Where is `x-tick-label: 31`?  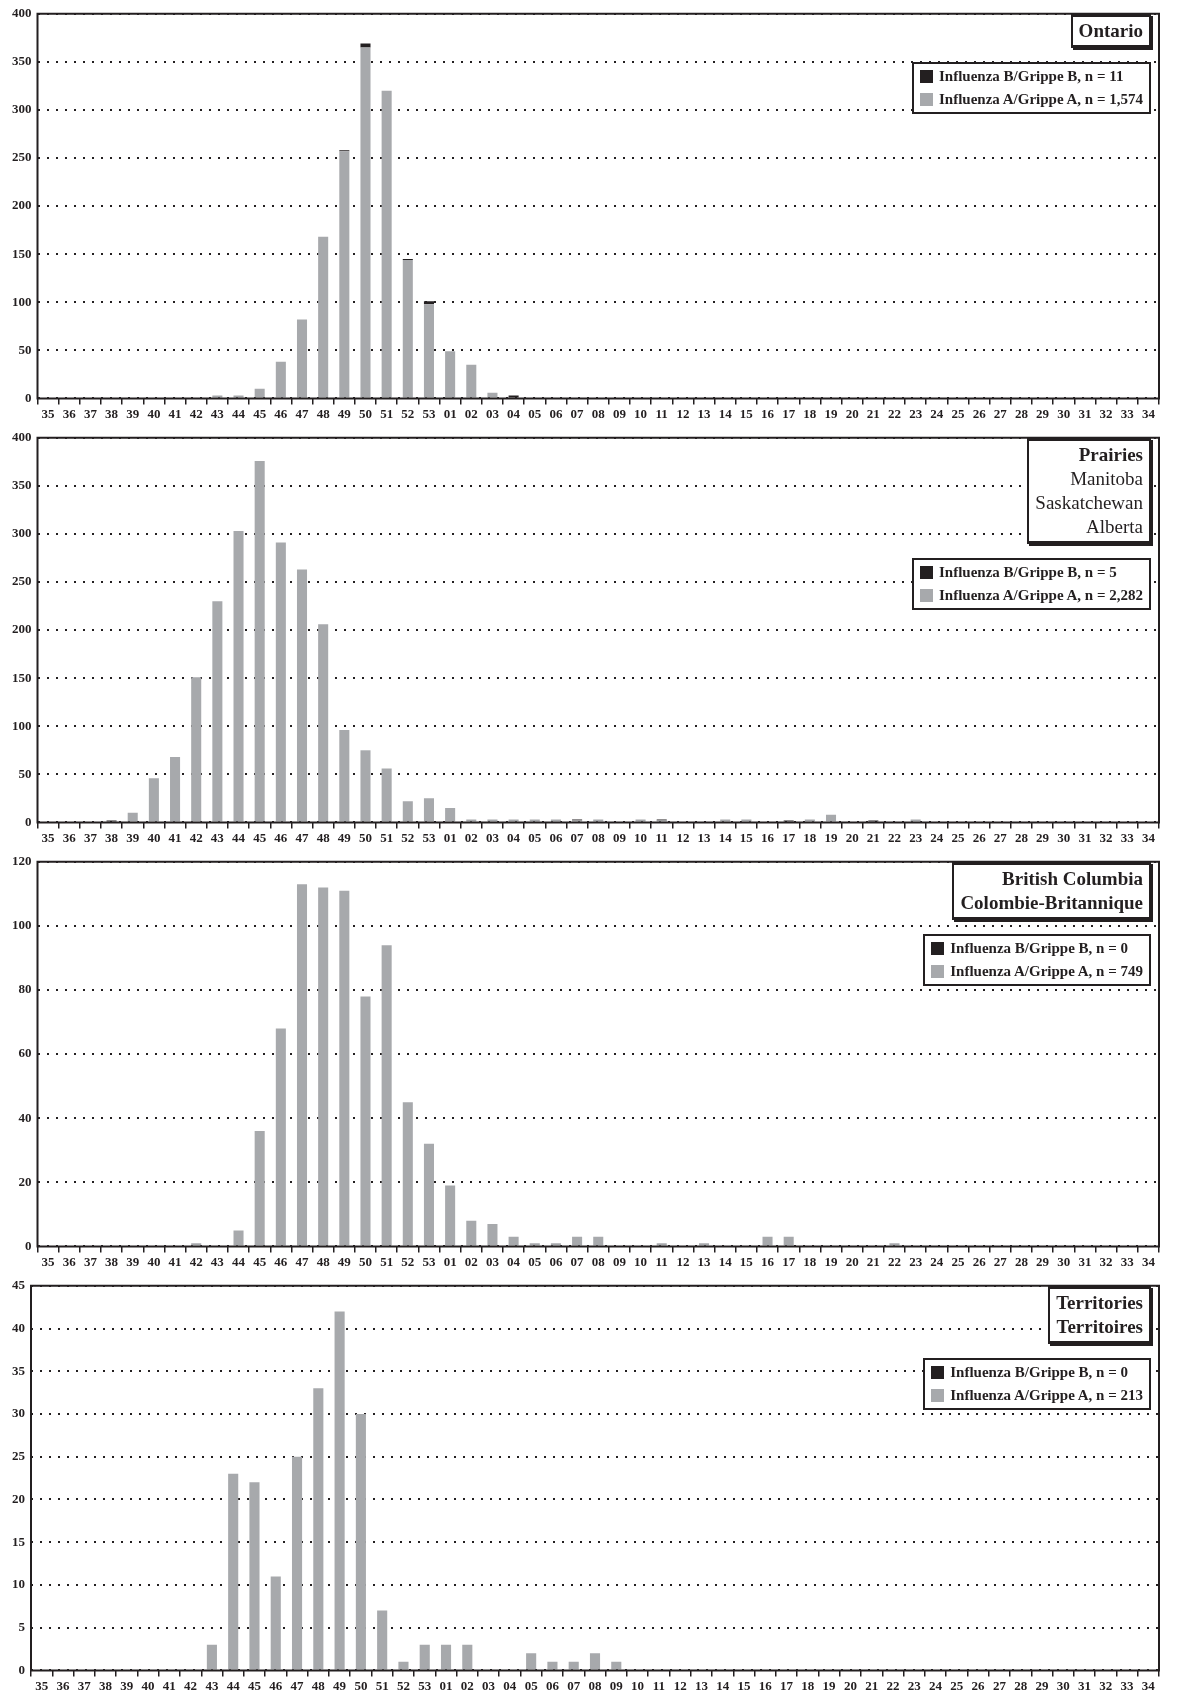 x-tick-label: 31 is located at coordinates (1085, 1685).